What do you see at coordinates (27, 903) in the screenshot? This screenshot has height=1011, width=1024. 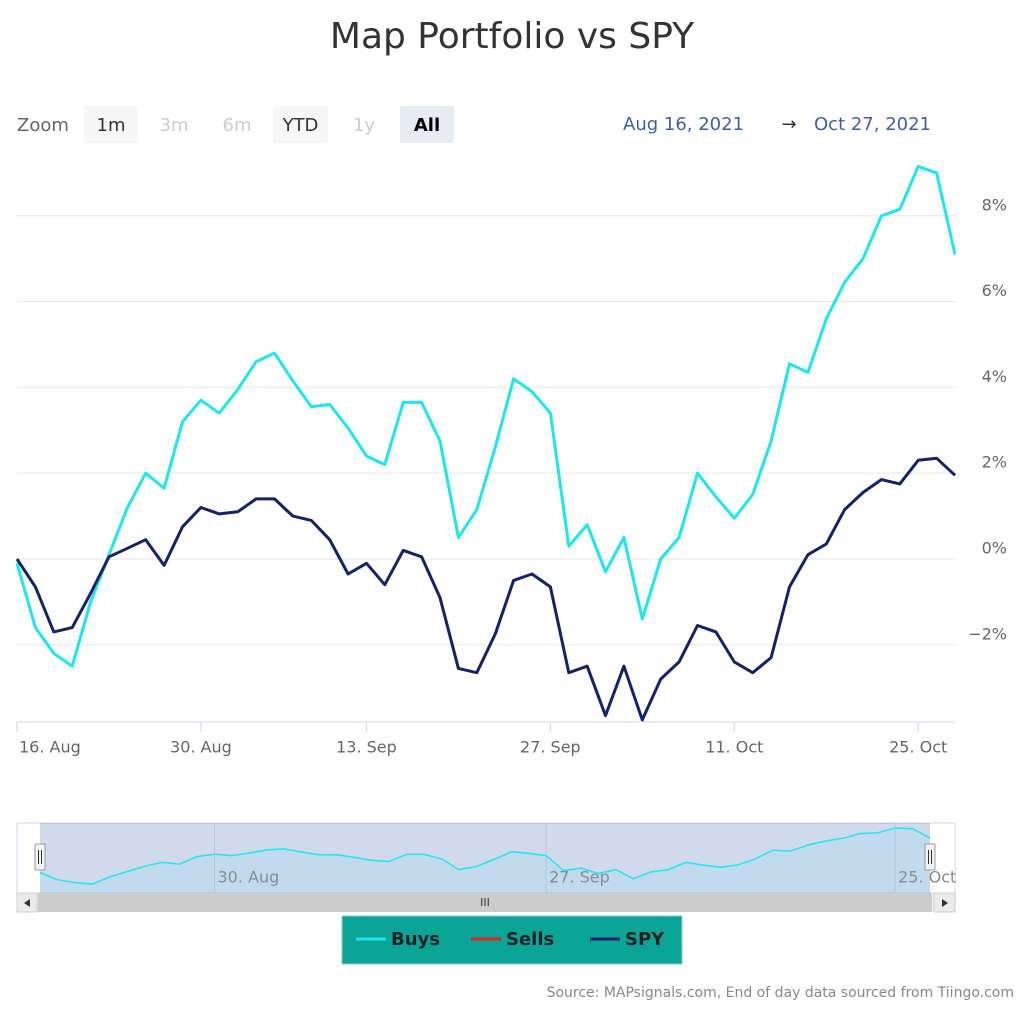 I see `scrollbar-left-arrow` at bounding box center [27, 903].